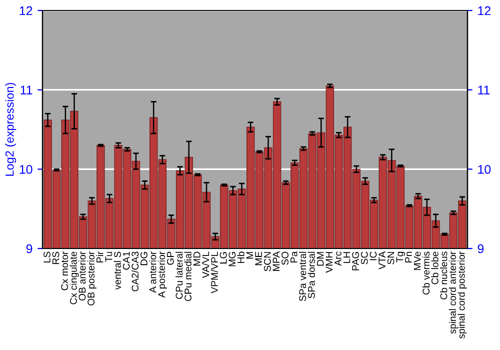 This screenshot has height=350, width=500. What do you see at coordinates (144, 259) in the screenshot?
I see `x-tick-label: DG` at bounding box center [144, 259].